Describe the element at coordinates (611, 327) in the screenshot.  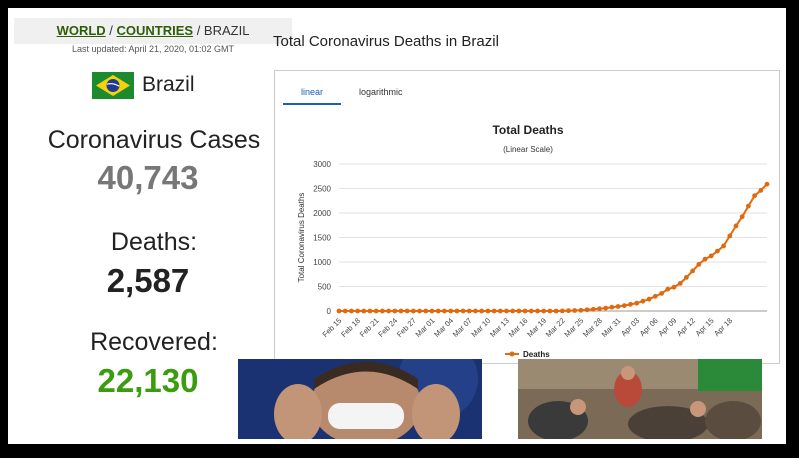
I see `x-tick-label: Mar 31` at that location.